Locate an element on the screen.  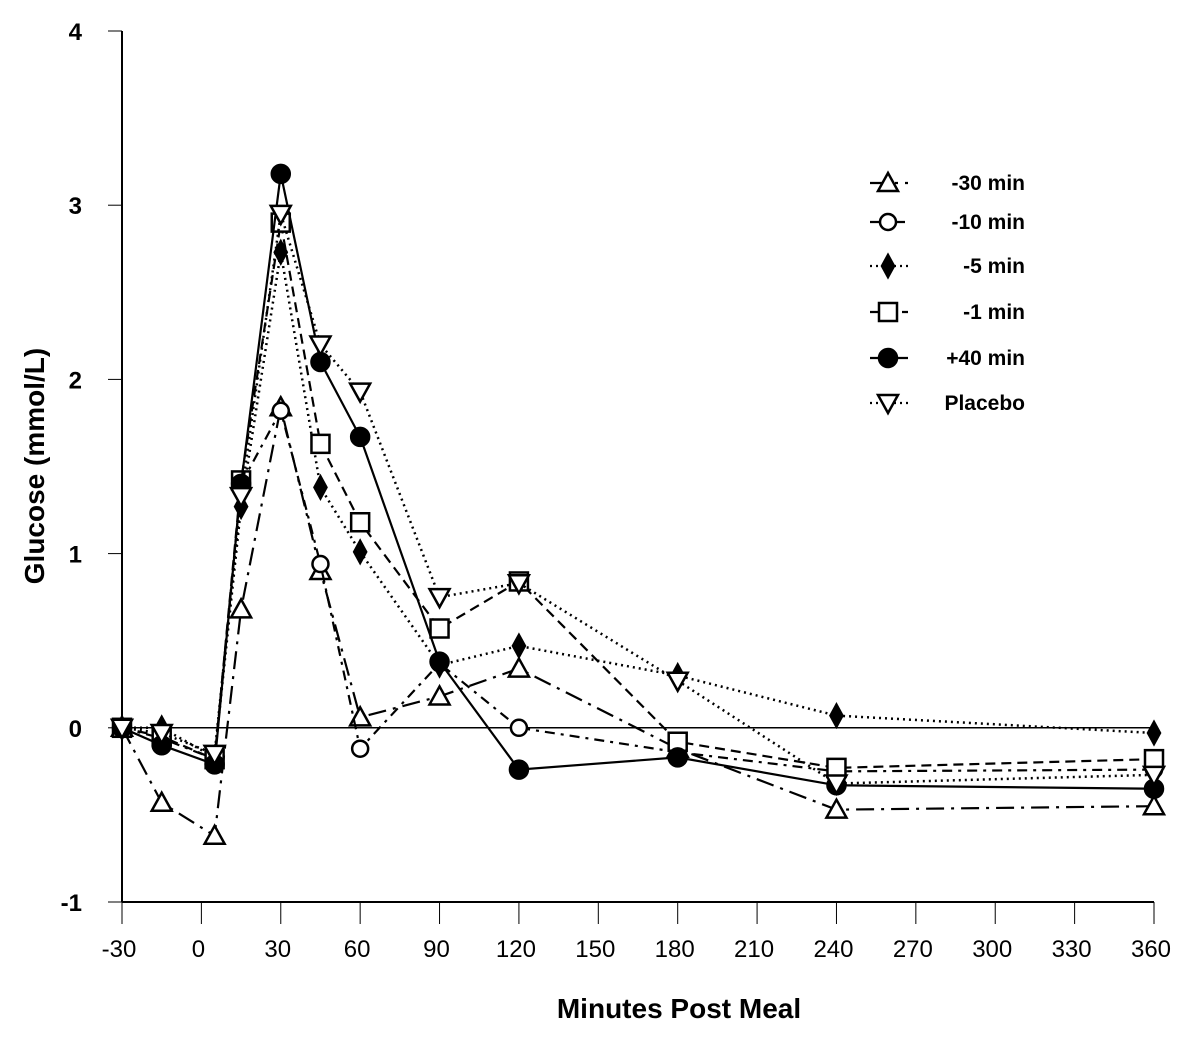
legend-item: -30 min is located at coordinates (947, 182).